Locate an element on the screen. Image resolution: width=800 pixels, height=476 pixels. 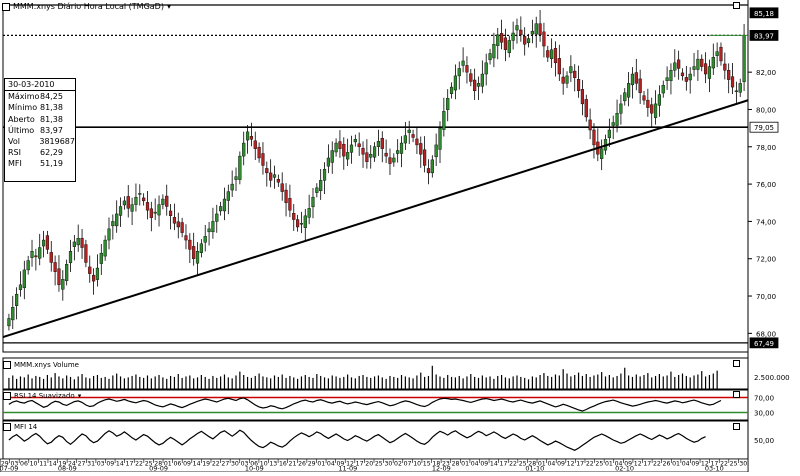
date-tick-label: 29 is located at coordinates (5, 464).